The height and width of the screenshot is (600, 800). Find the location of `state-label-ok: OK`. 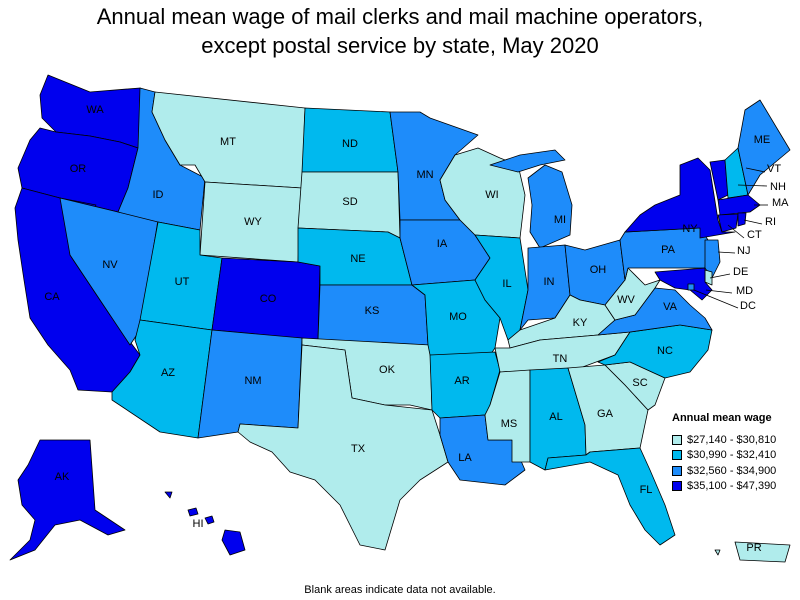

state-label-ok: OK is located at coordinates (387, 370).